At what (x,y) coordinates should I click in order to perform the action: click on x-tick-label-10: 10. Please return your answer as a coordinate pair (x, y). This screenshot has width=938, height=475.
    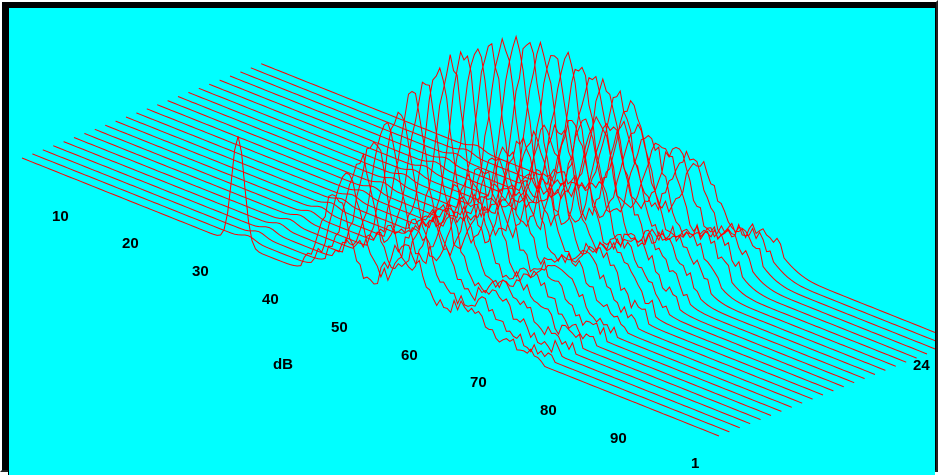
    Looking at the image, I should click on (60, 216).